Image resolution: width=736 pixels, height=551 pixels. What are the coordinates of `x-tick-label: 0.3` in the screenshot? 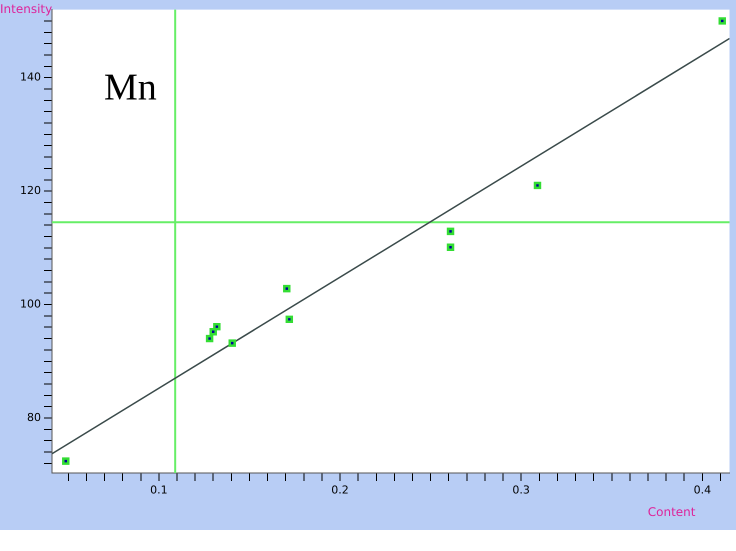 It's located at (521, 489).